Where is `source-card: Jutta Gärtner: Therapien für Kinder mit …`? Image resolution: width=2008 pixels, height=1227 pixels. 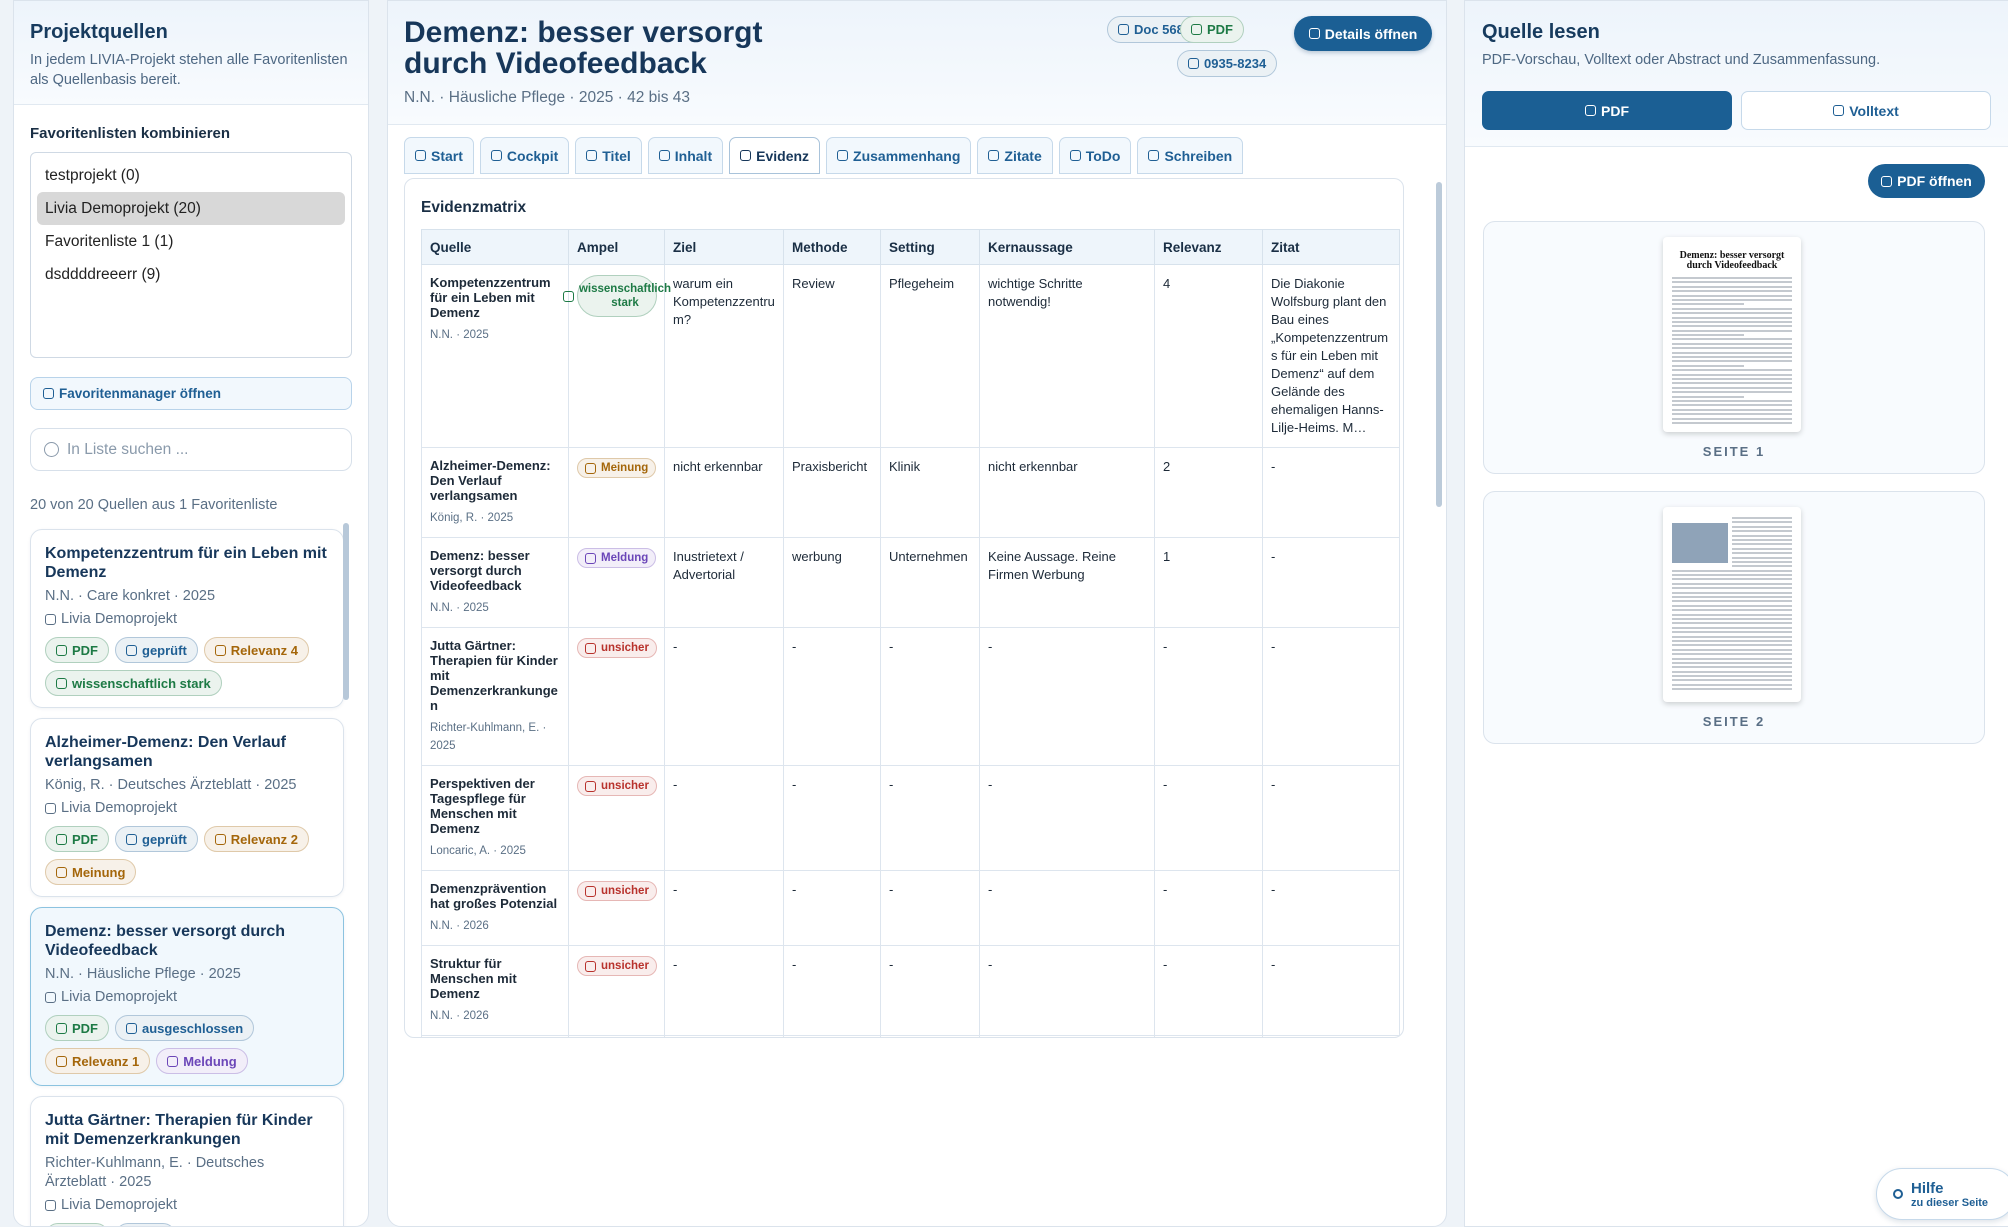
source-card: Jutta Gärtner: Therapien für Kinder mit … is located at coordinates (187, 1161).